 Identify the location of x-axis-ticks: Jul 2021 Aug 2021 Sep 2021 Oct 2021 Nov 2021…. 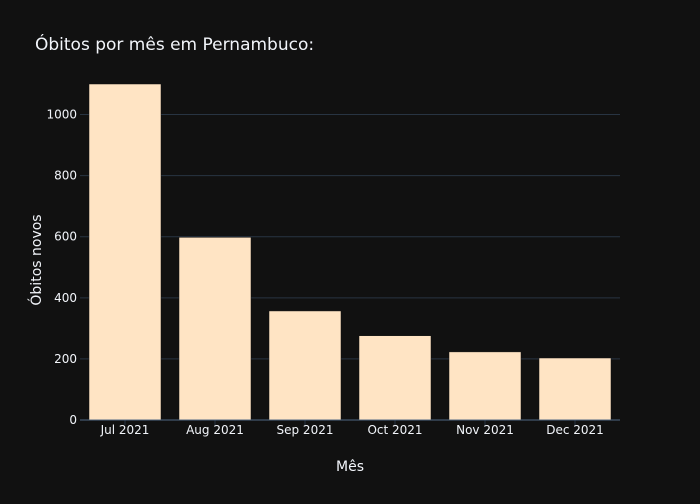
(352, 428).